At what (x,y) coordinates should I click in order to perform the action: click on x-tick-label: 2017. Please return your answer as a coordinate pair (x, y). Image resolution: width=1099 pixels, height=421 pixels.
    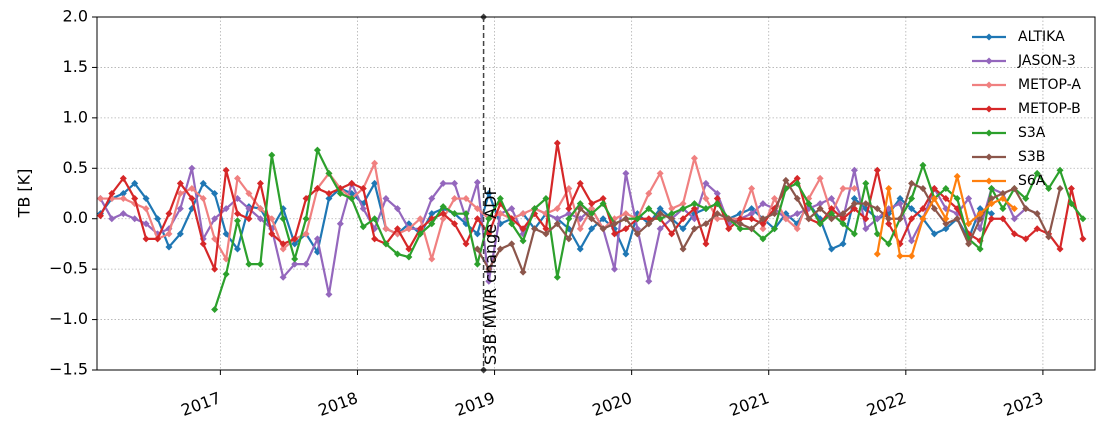
    Looking at the image, I should click on (201, 404).